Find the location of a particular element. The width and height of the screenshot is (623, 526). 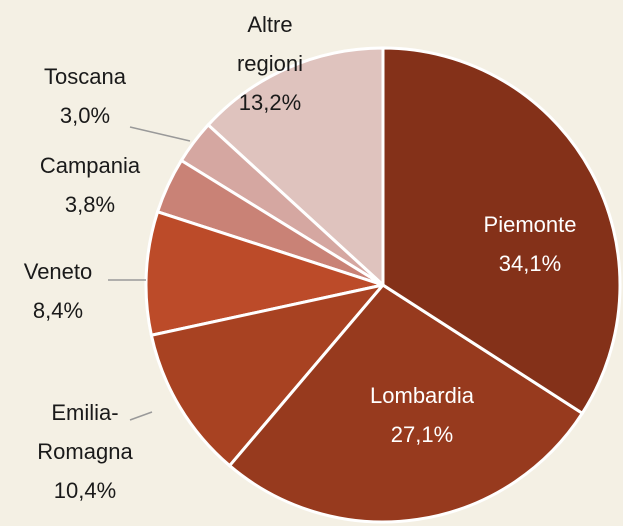

slice-label: Emilia-Romagna 10,4% is located at coordinates (85, 451).